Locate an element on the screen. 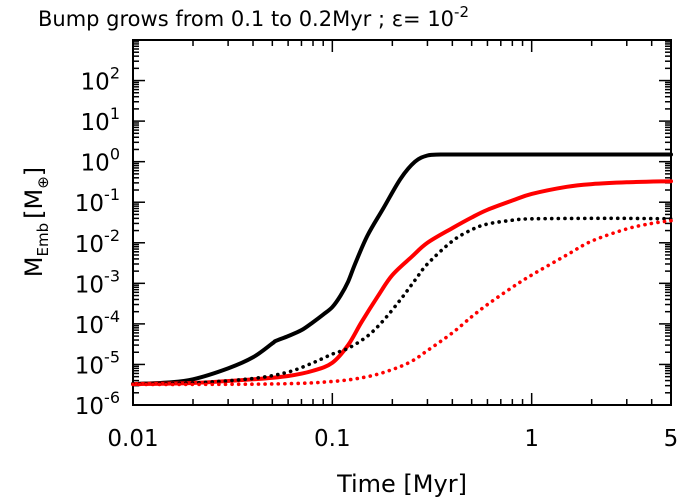 The height and width of the screenshot is (500, 700). y-tick-label: 10⁻⁴ is located at coordinates (97, 323).